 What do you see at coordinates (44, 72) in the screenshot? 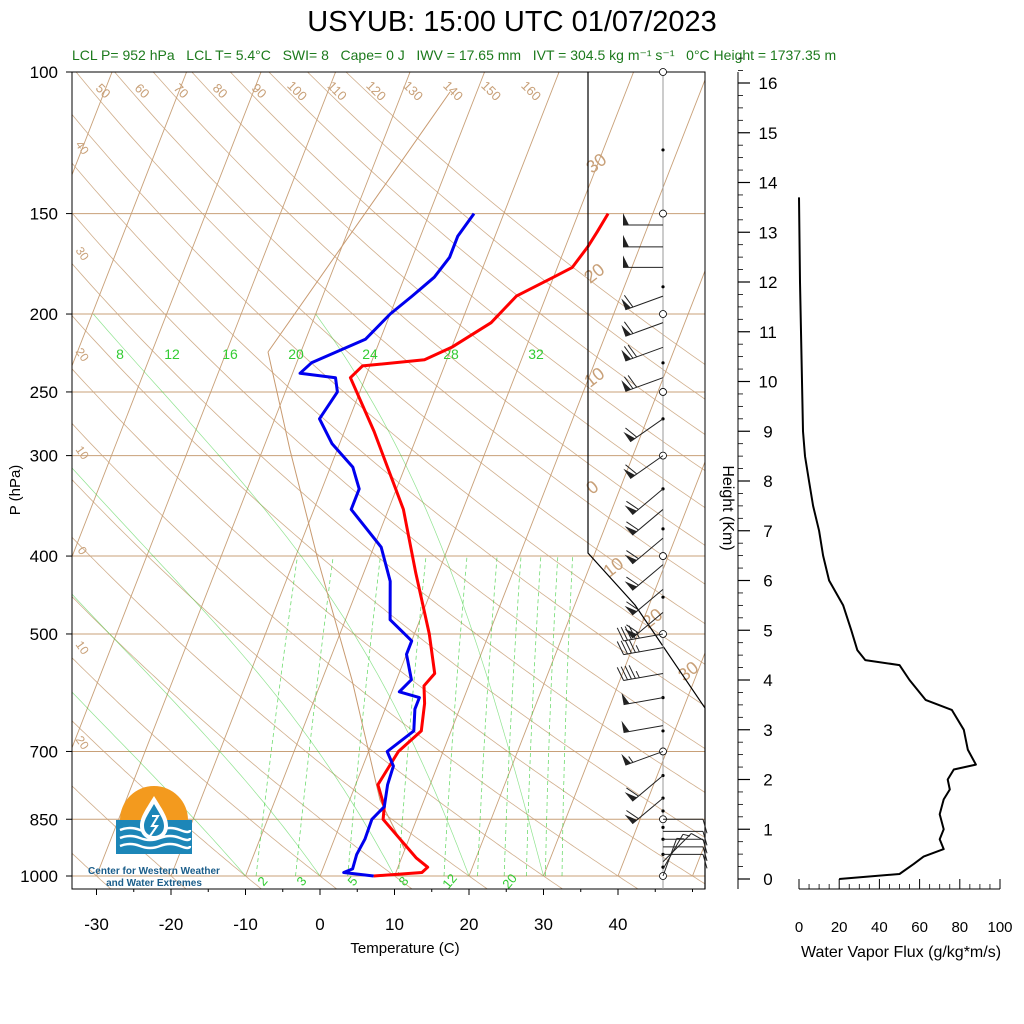
I see `y-tick-label: 100` at bounding box center [44, 72].